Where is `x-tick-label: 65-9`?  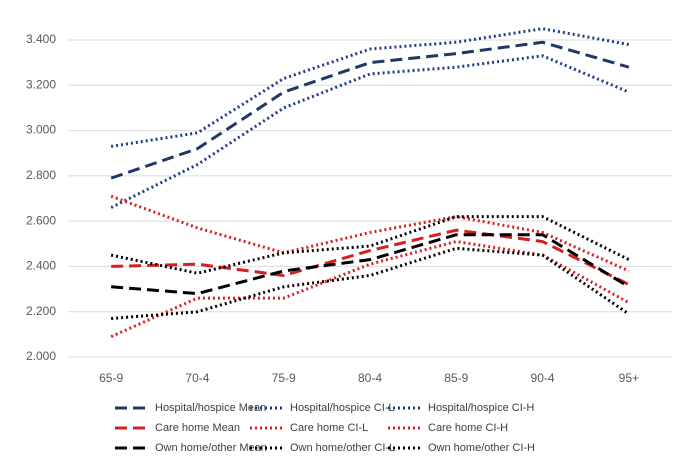 x-tick-label: 65-9 is located at coordinates (111, 378).